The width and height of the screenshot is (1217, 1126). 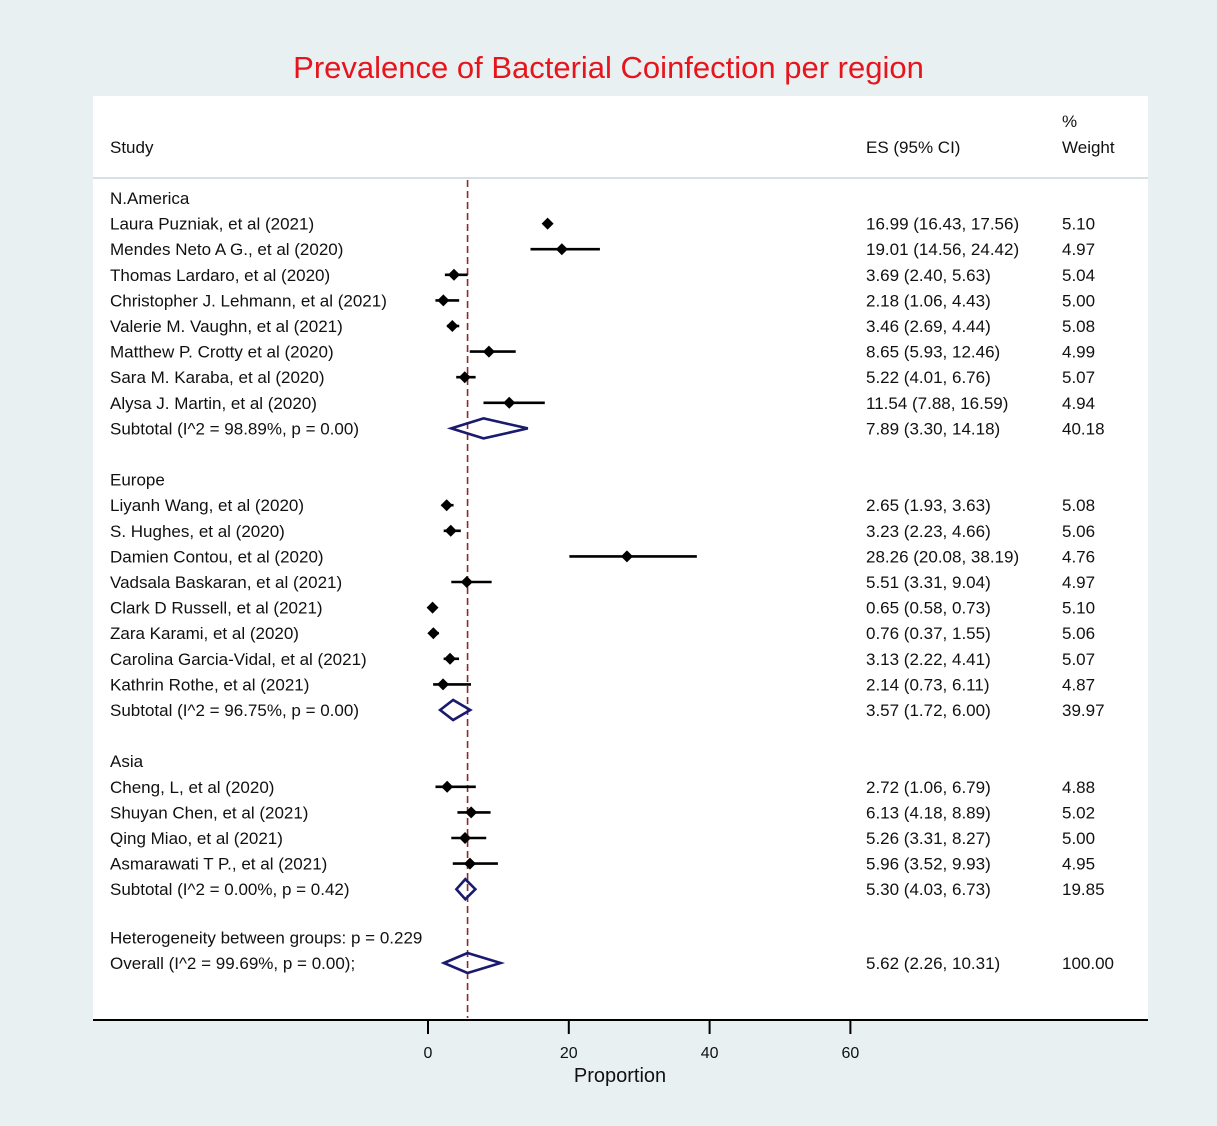 I want to click on study-row-label: Shuyan Chen, et al (2021), so click(x=209, y=812).